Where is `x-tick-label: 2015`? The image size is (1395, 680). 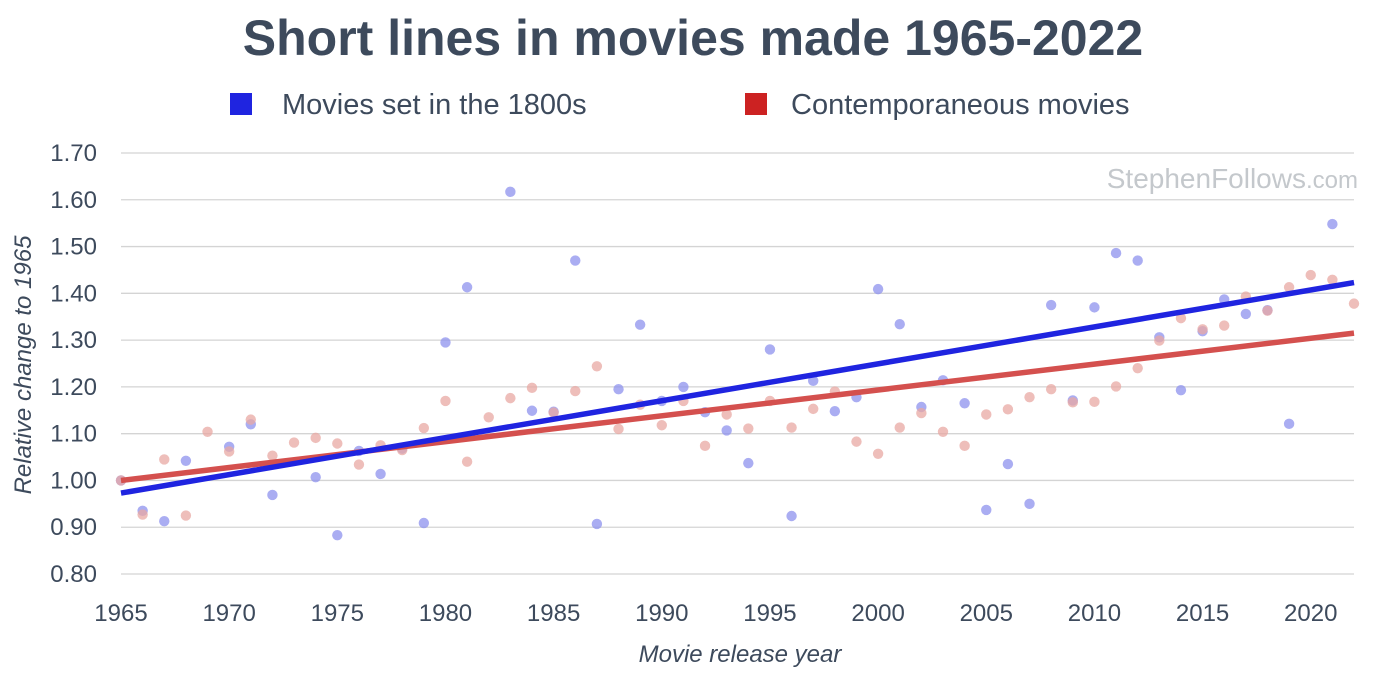
x-tick-label: 2015 is located at coordinates (1202, 613).